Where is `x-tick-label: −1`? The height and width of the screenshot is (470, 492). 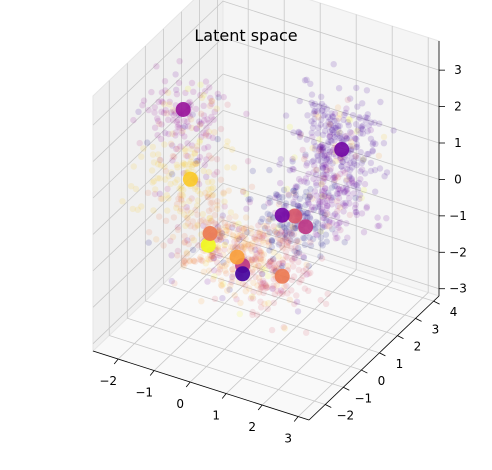
x-tick-label: −1 is located at coordinates (144, 393).